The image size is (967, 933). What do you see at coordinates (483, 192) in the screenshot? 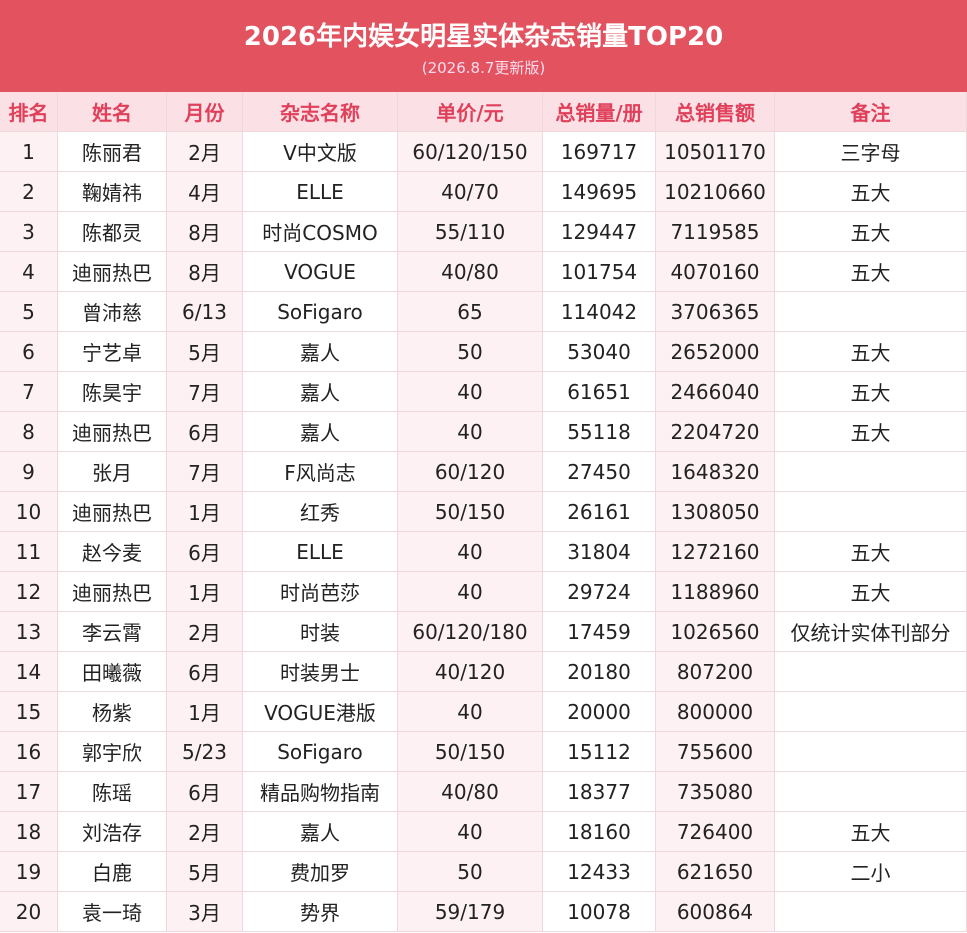
I see `table-row: 2 鞠婧祎 4月 ELLE 40/70 149695 10210660 五大` at bounding box center [483, 192].